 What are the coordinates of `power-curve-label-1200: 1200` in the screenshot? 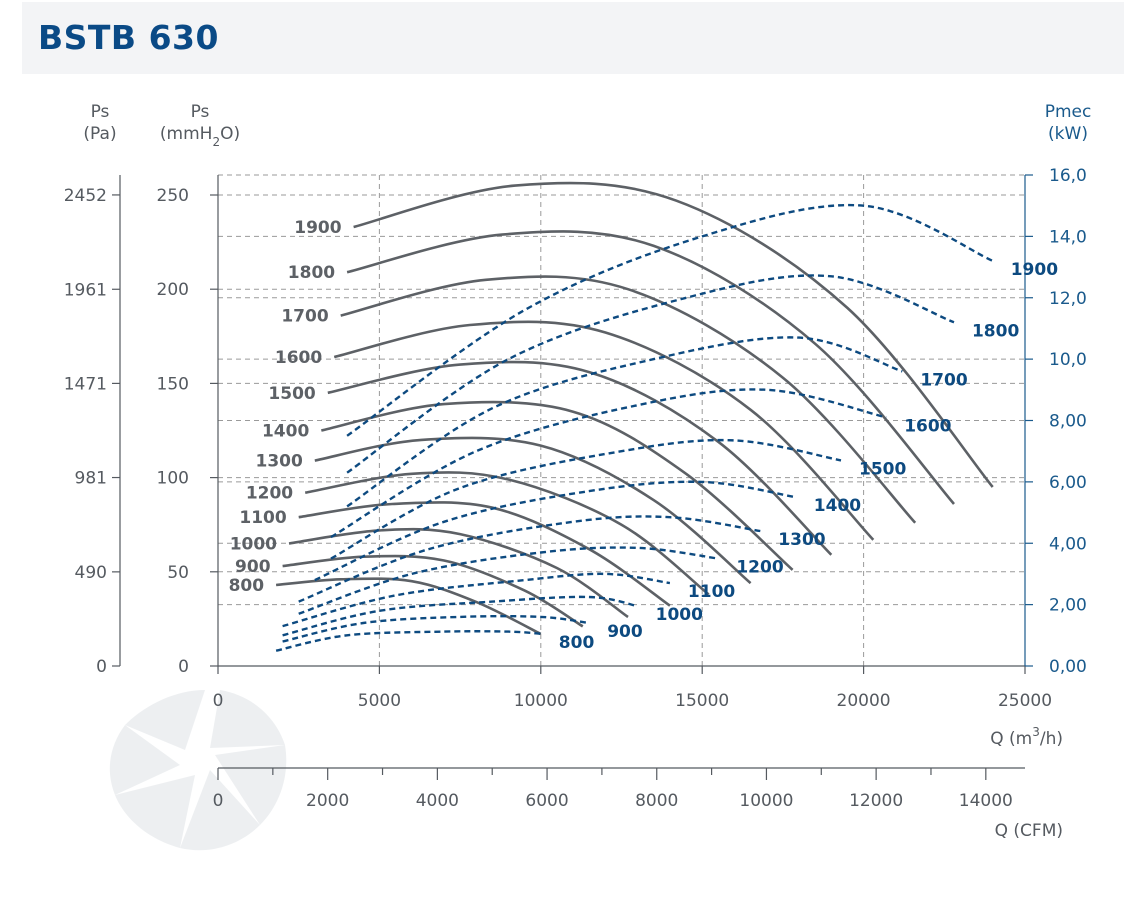 It's located at (759, 568).